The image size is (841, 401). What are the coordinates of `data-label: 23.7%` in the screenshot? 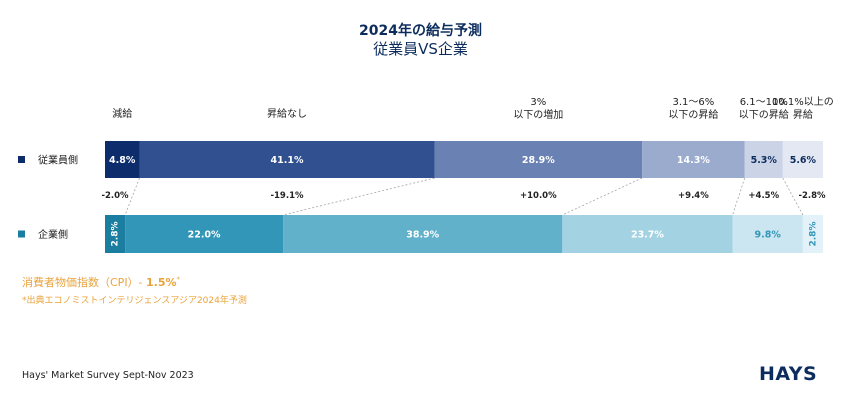 It's located at (647, 235).